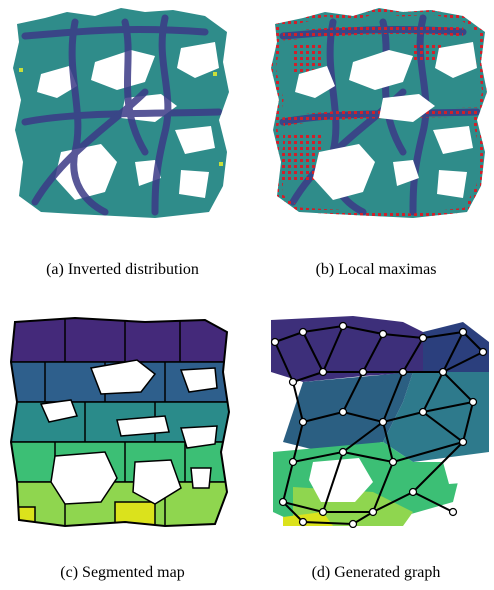 The image size is (494, 590). What do you see at coordinates (122, 572) in the screenshot?
I see `caption-c: (c) Segmented map` at bounding box center [122, 572].